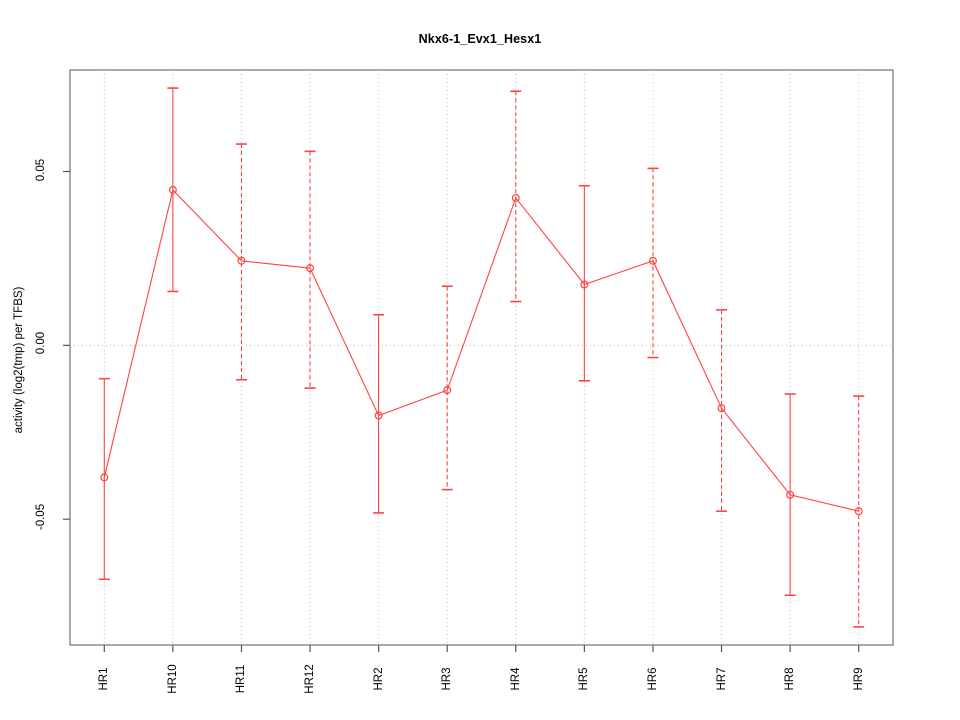 Image resolution: width=960 pixels, height=720 pixels. Describe the element at coordinates (652, 679) in the screenshot. I see `x-tick-label: HR6` at that location.